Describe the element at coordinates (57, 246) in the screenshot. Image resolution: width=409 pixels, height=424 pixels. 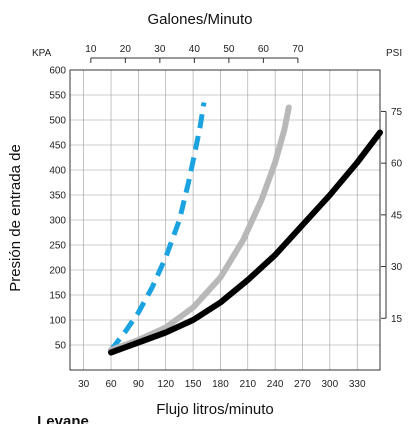
I see `y-tick-label: 250` at that location.